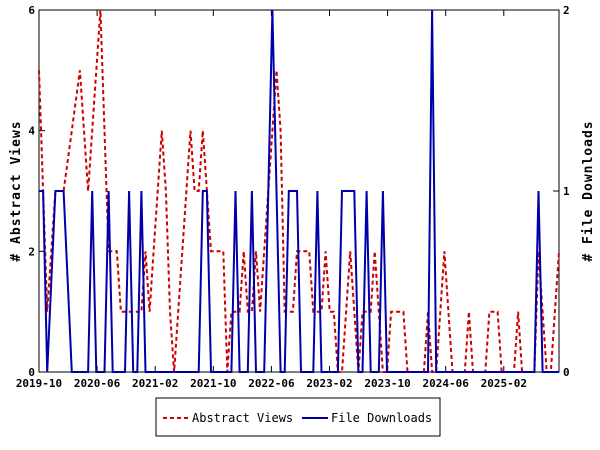 The height and width of the screenshot is (450, 600). Describe the element at coordinates (566, 191) in the screenshot. I see `y-right-tick-label: 1` at that location.